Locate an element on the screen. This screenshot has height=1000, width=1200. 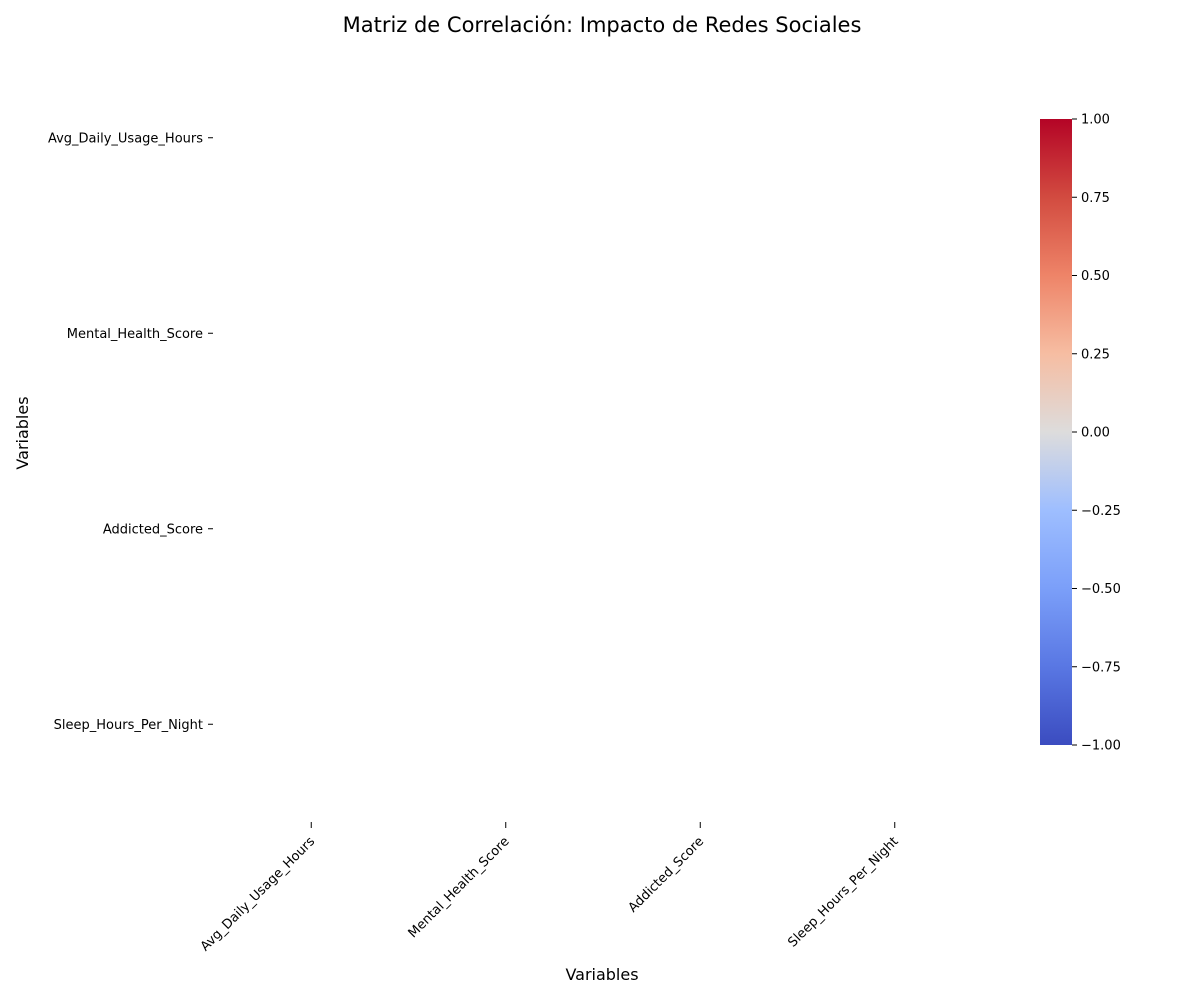
y-tick-label: Sleep_Hours_Per_Night is located at coordinates (128, 725).